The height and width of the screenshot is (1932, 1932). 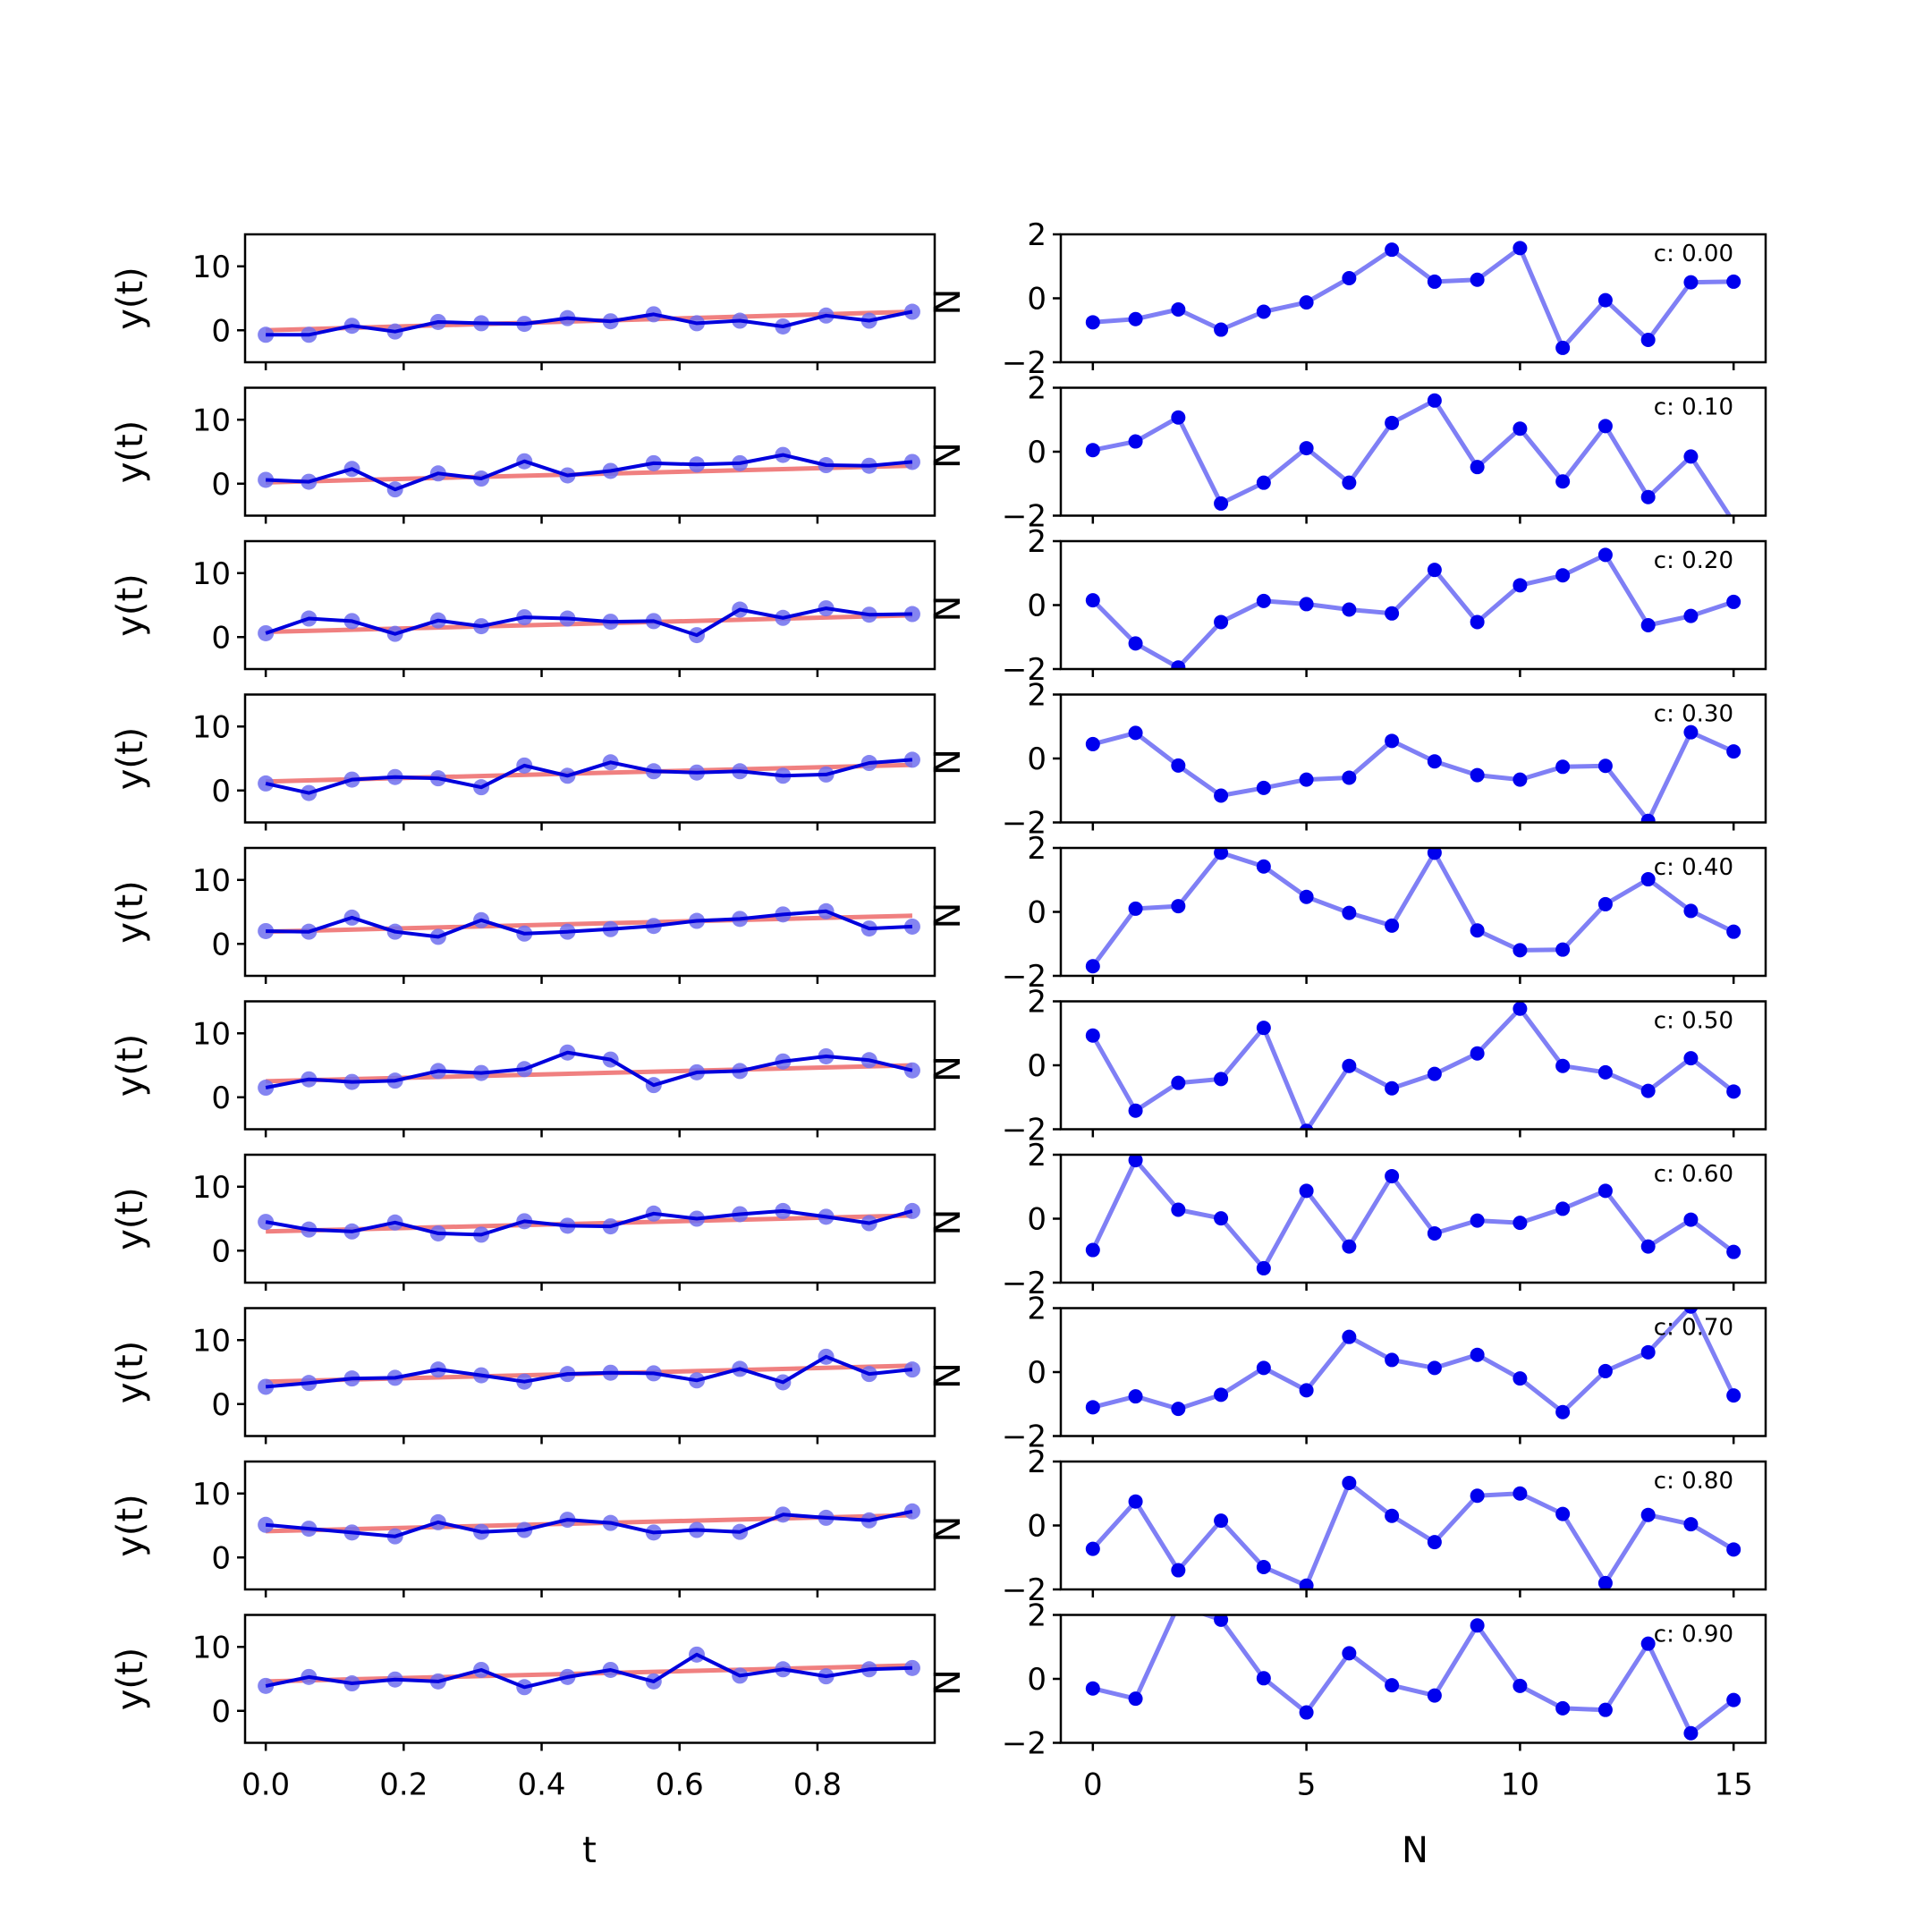 I want to click on left-panel-4: 0 10 y(t) N, so click(x=539, y=915).